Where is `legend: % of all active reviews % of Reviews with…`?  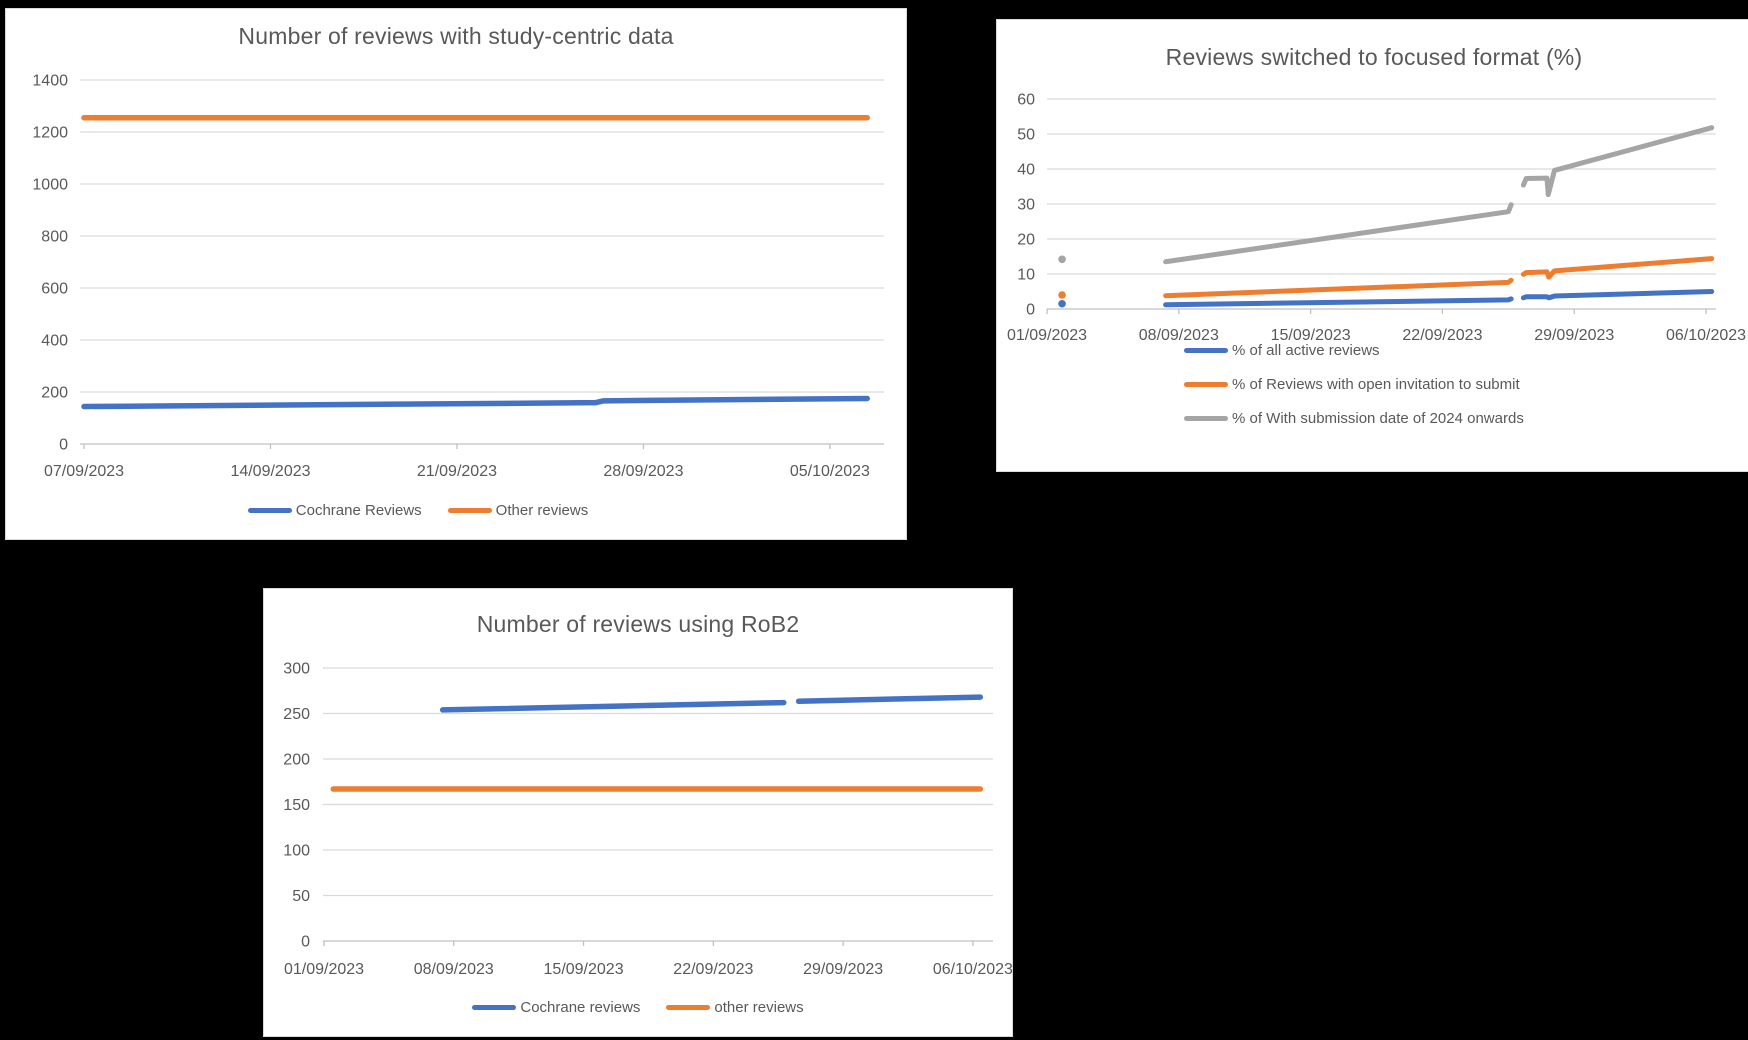 legend: % of all active reviews % of Reviews with… is located at coordinates (1354, 384).